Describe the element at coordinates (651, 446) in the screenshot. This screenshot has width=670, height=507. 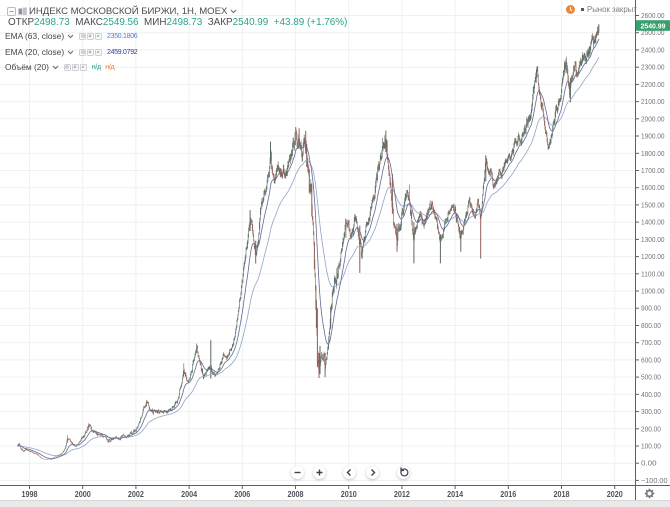
I see `svg-text: 100.00` at that location.